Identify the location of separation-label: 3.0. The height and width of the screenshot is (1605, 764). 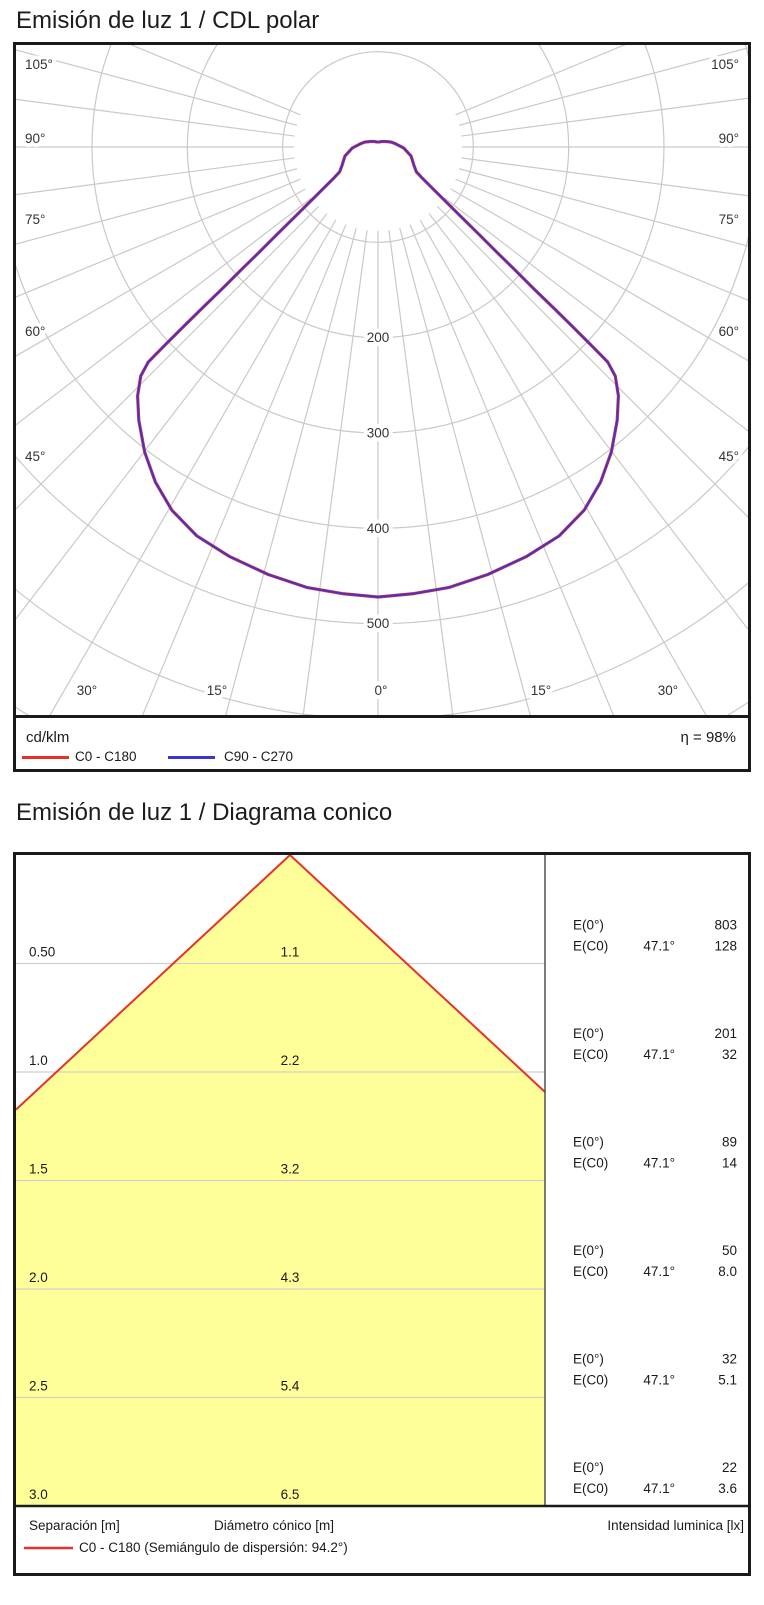
(38, 1494).